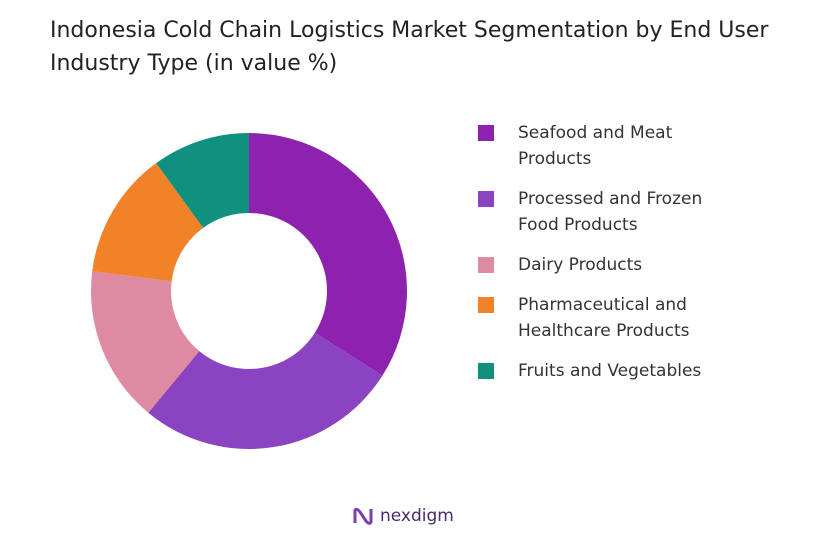 The image size is (825, 547). I want to click on legend-item: Processed and Frozen Food Products, so click(598, 212).